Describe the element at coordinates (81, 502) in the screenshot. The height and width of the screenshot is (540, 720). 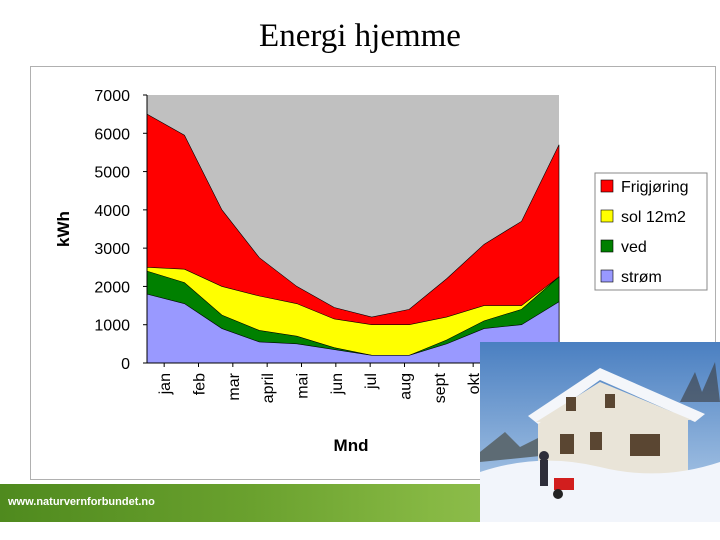
I see `footer-url: www.naturvernforbundet.no` at that location.